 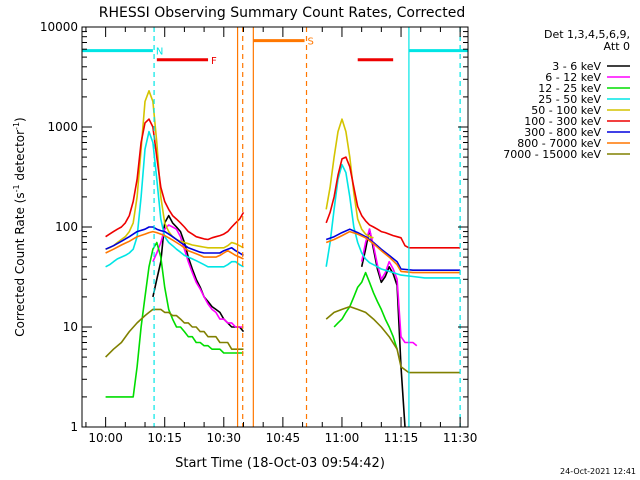 I want to click on legend-label-5: 100 - 300 keV, so click(x=562, y=121).